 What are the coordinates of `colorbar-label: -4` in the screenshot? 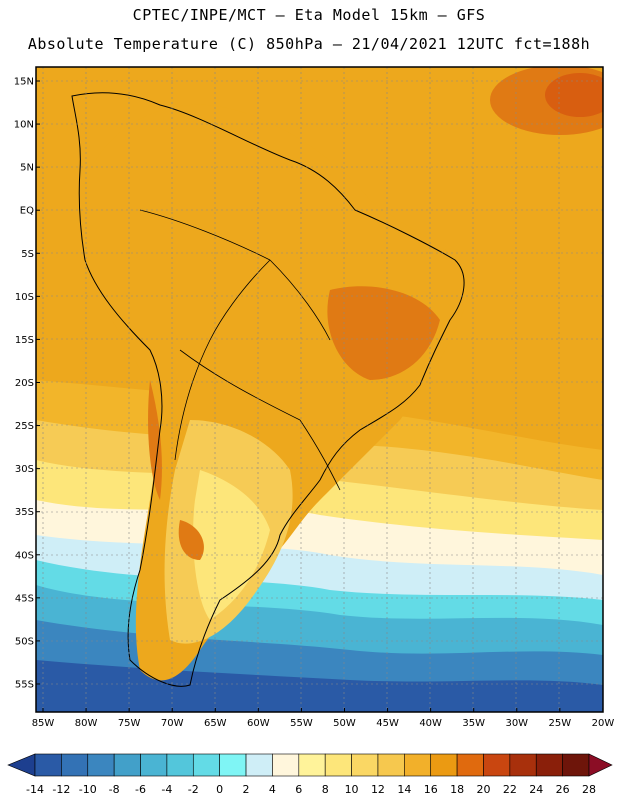 It's located at (166, 789).